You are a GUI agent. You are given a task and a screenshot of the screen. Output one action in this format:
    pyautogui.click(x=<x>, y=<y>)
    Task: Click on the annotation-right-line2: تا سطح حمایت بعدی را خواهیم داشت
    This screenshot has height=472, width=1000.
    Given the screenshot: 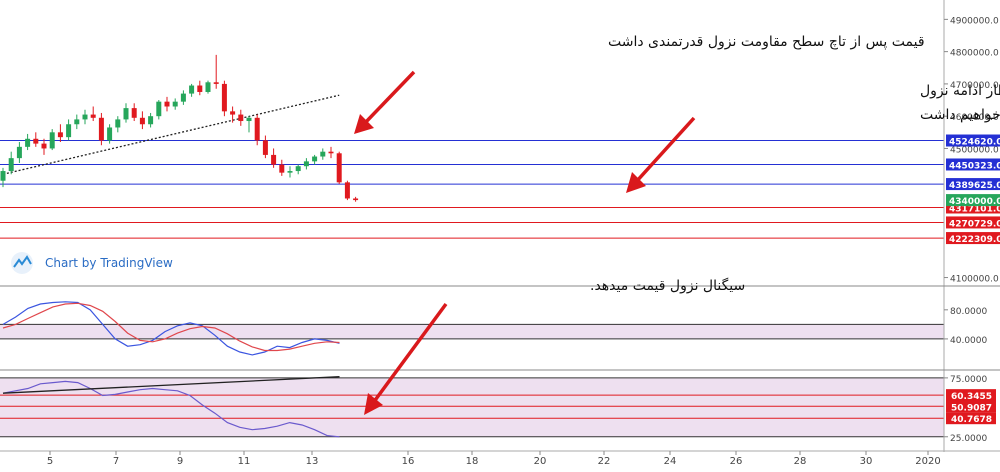 What is the action you would take?
    pyautogui.click(x=960, y=115)
    